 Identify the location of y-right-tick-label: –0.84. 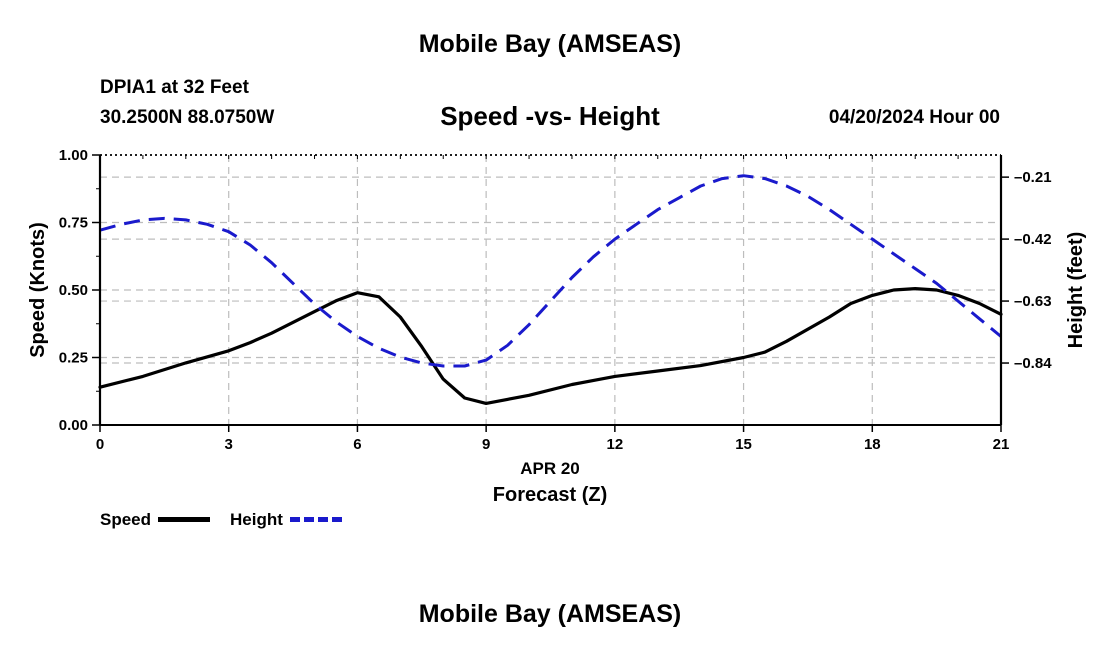
(1033, 363).